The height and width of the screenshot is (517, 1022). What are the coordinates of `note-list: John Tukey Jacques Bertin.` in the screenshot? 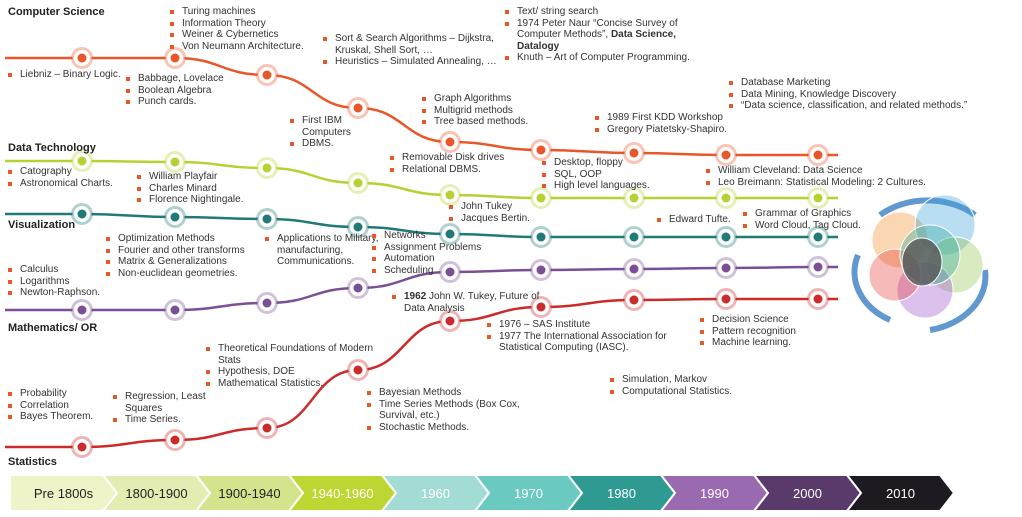 It's located at (499, 212).